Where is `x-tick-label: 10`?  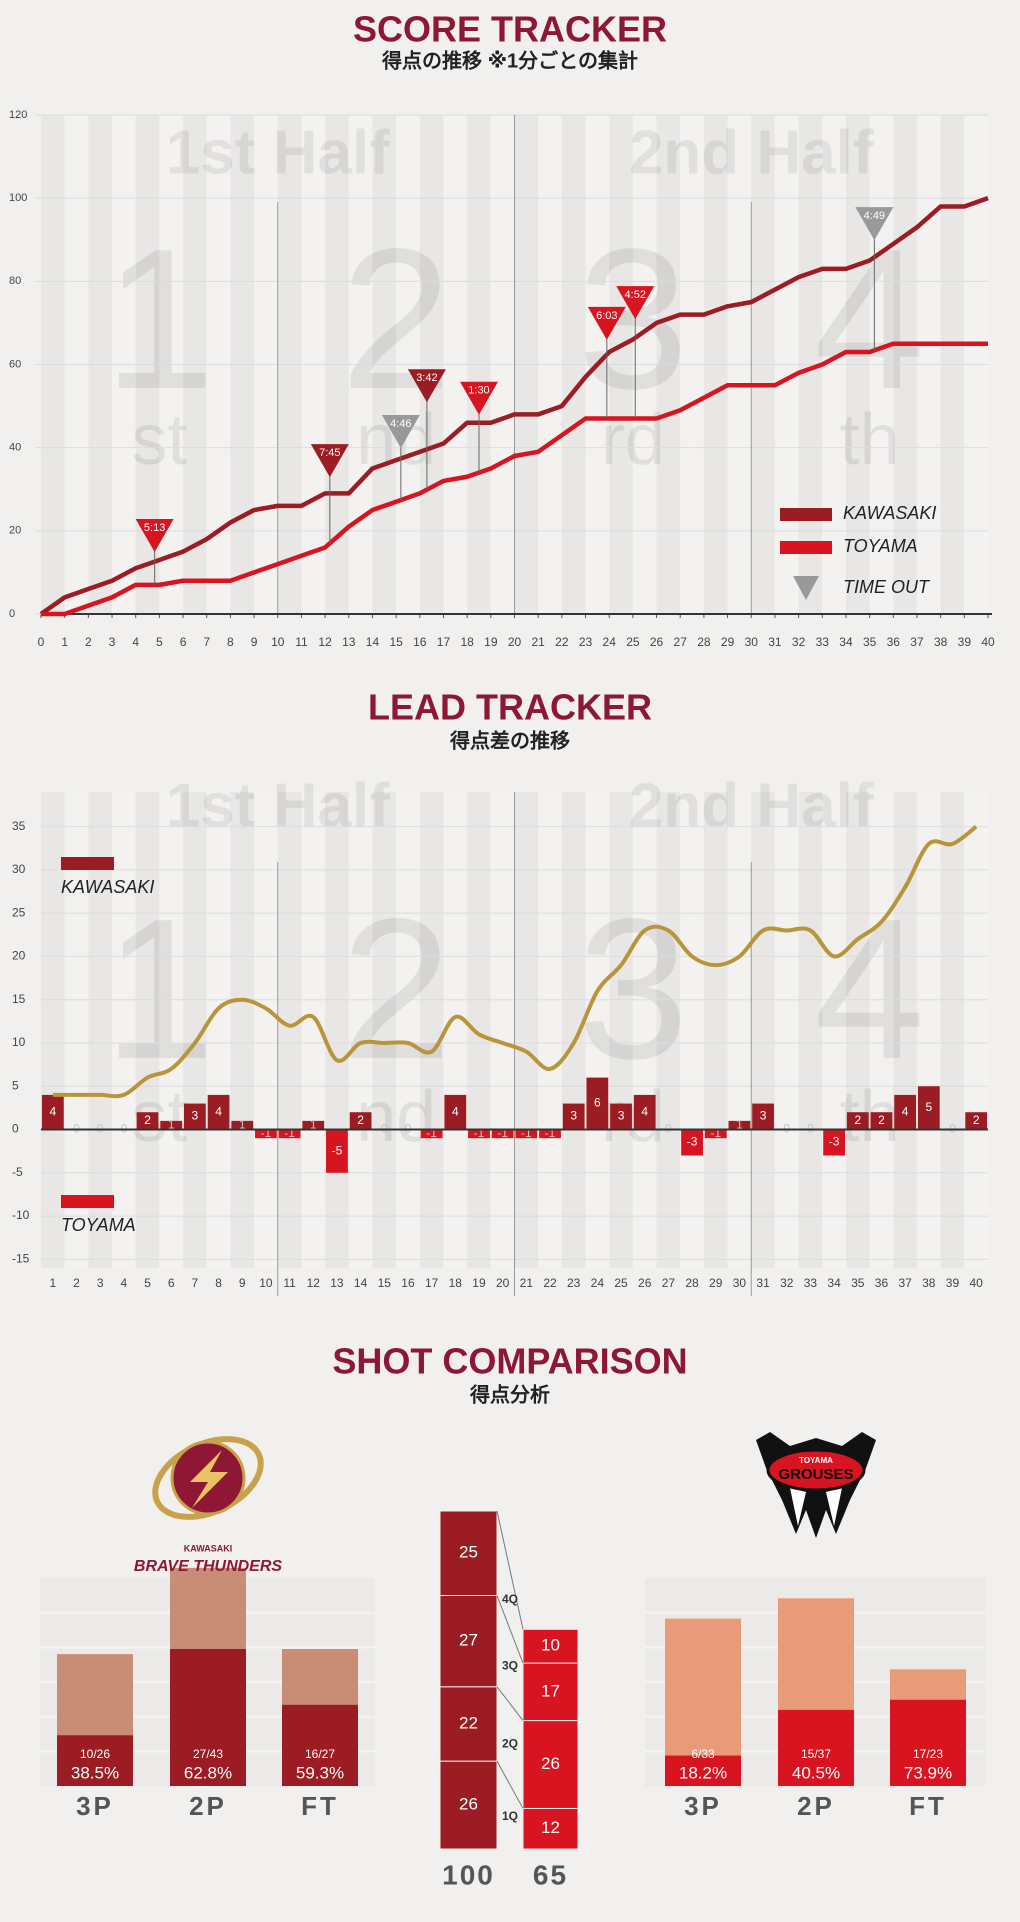 x-tick-label: 10 is located at coordinates (278, 642).